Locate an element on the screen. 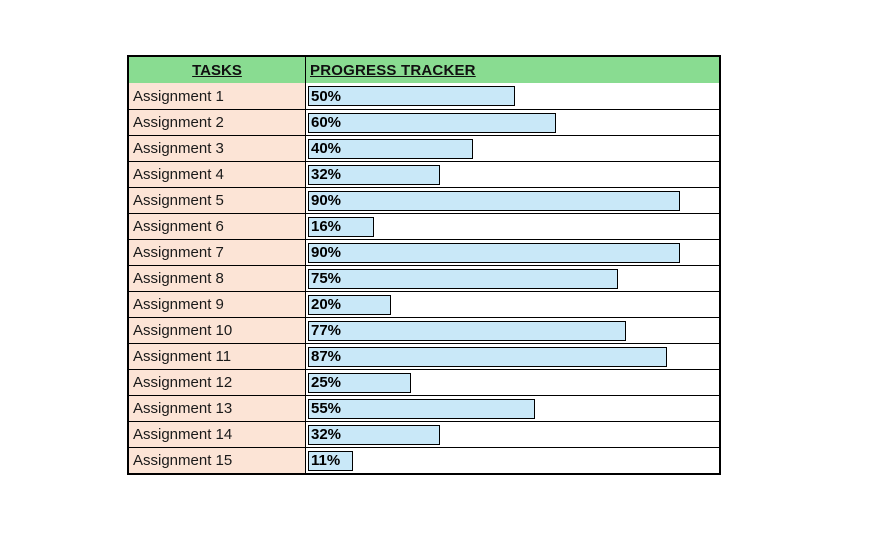 The height and width of the screenshot is (558, 883). task-cell: Assignment 2 is located at coordinates (217, 122).